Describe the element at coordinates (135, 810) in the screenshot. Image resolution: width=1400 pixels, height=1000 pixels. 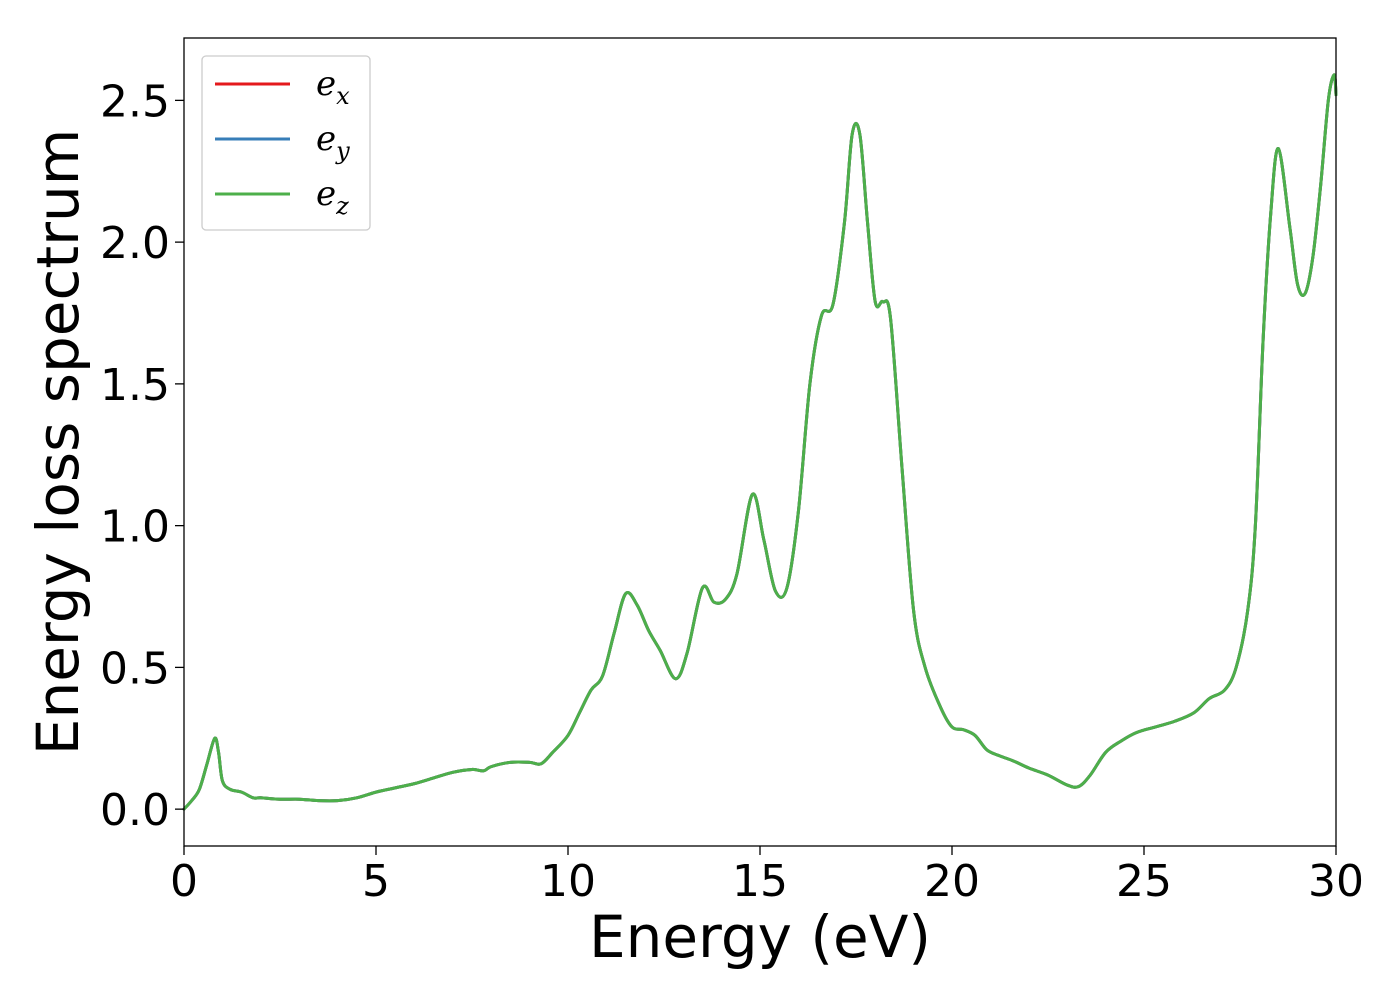
I see `y-tick-label: 0.0` at that location.